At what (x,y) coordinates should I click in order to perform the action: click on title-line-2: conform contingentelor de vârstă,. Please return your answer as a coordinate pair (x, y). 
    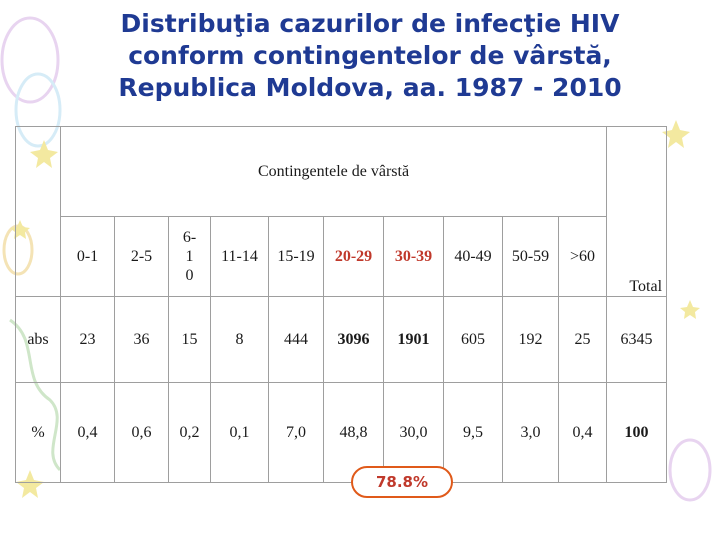
    Looking at the image, I should click on (370, 55).